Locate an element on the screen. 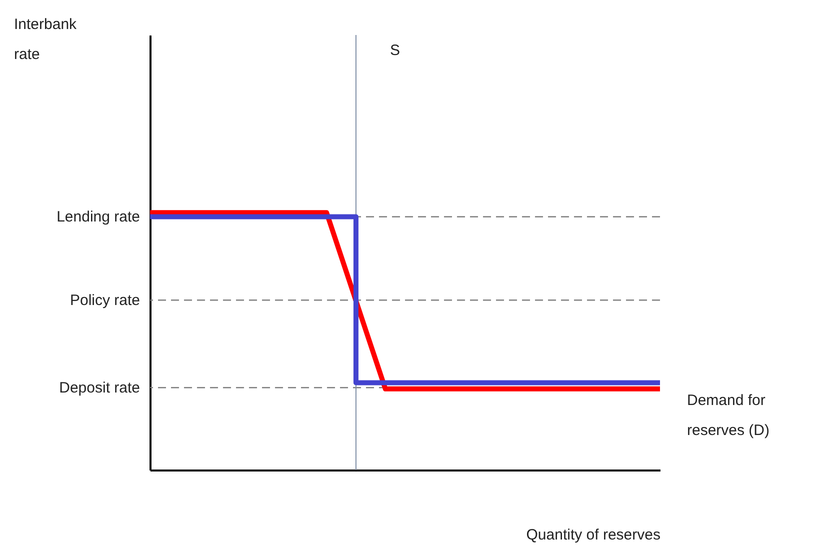 The width and height of the screenshot is (821, 554). ref-line-label: Policy rate is located at coordinates (105, 301).